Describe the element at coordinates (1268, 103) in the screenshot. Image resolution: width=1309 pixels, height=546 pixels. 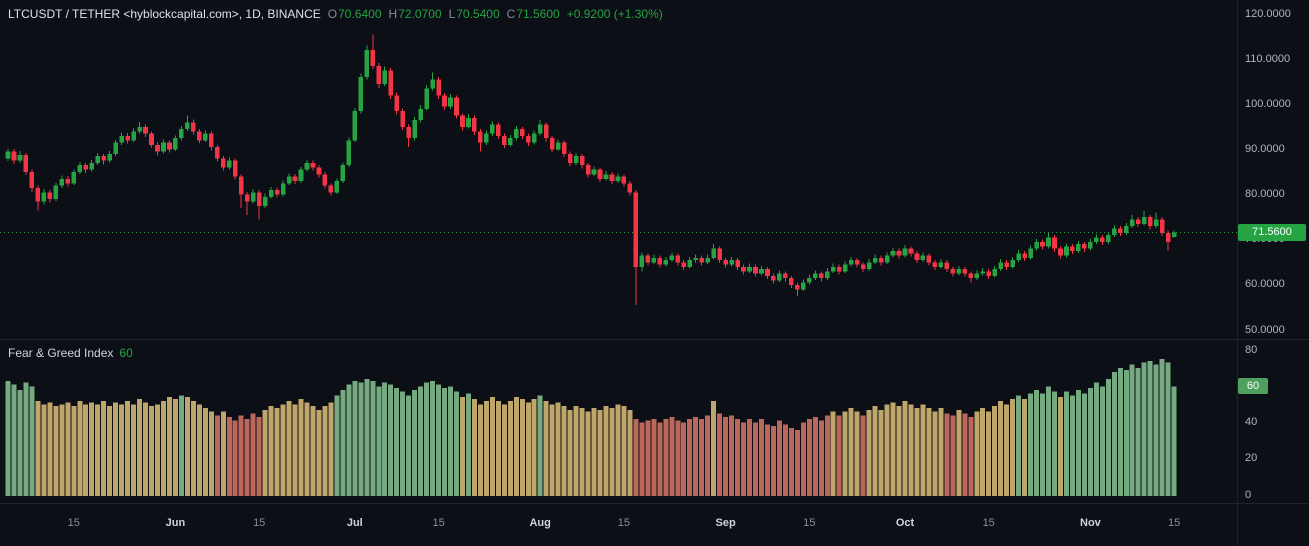
I see `price-tick-label: 100.0000` at that location.